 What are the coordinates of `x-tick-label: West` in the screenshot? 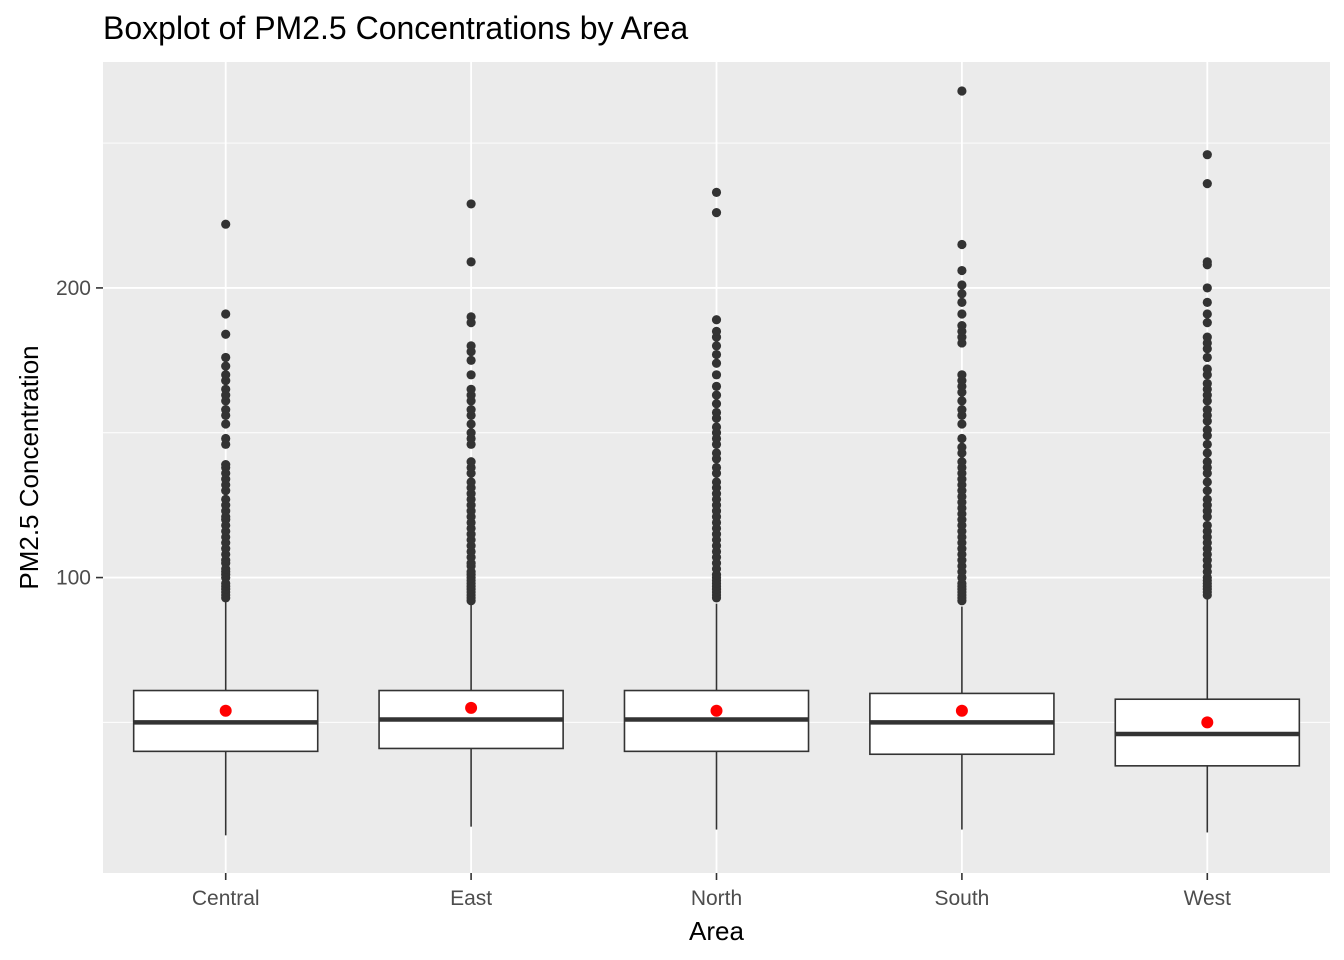 It's located at (1208, 898).